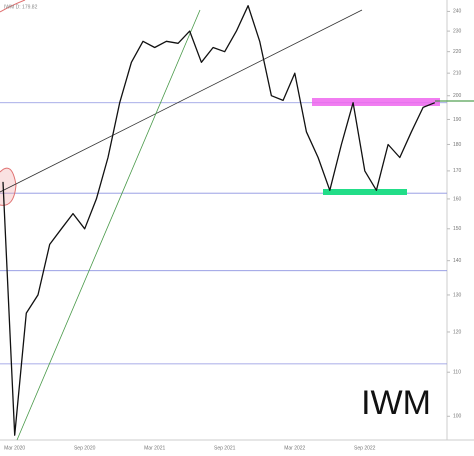  I want to click on y-tick-label: 190, so click(457, 120).